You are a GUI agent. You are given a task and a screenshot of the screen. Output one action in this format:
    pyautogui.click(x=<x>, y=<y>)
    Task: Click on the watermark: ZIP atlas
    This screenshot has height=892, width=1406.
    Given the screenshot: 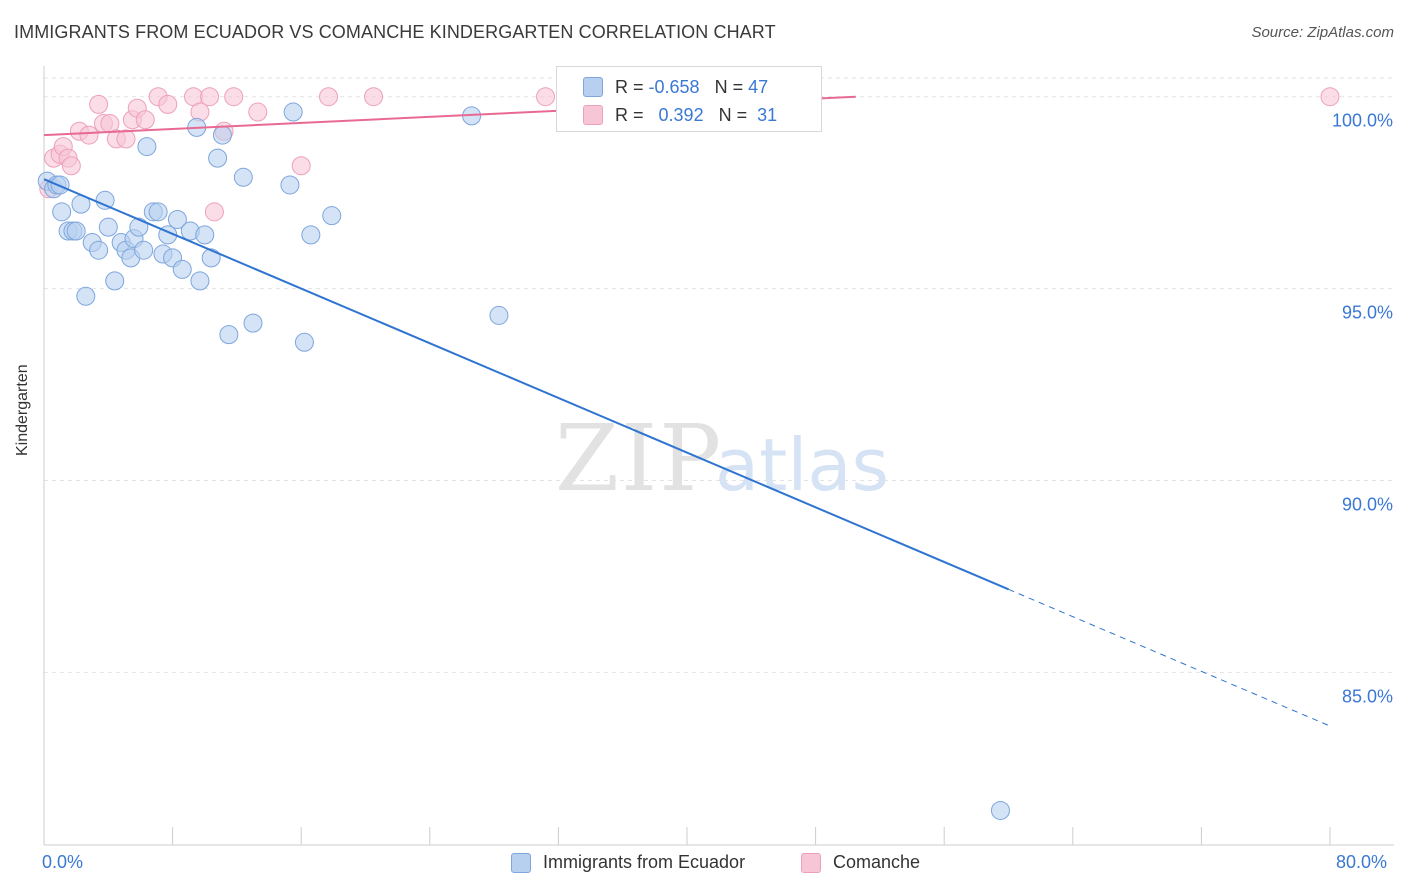 What is the action you would take?
    pyautogui.click(x=722, y=458)
    